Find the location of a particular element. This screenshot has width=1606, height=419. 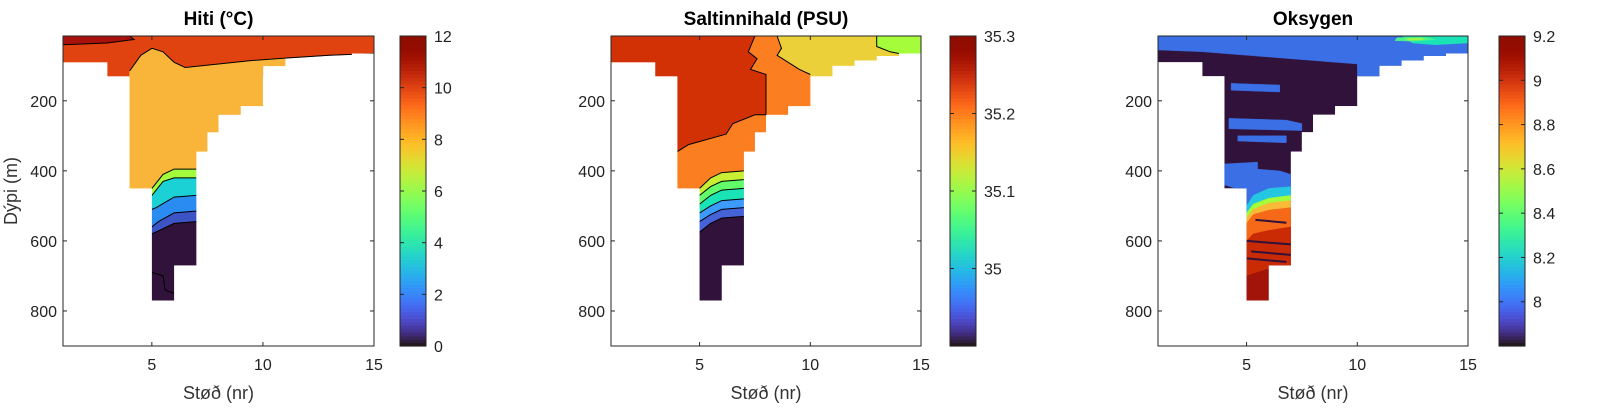

plot-frame is located at coordinates (218, 191).